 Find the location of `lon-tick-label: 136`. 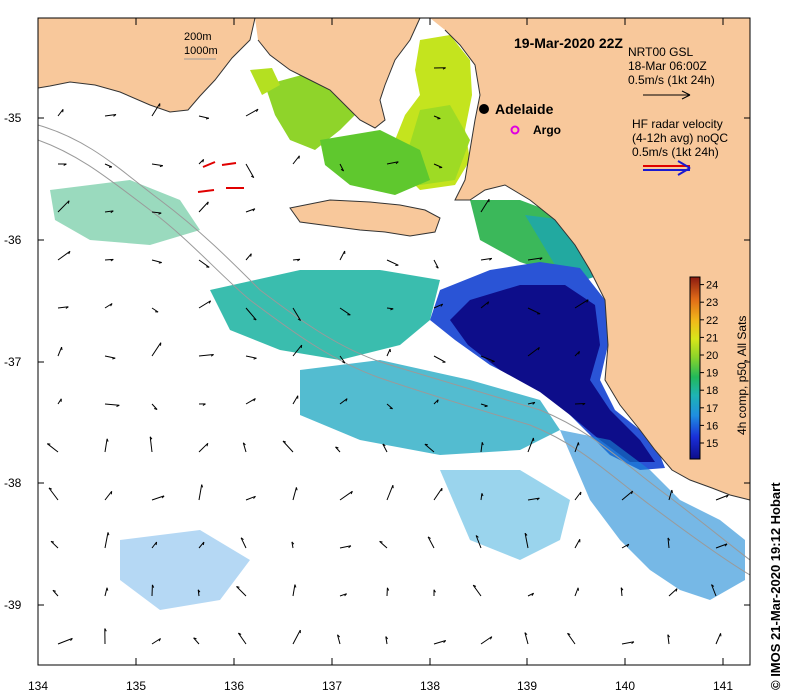

lon-tick-label: 136 is located at coordinates (234, 686).